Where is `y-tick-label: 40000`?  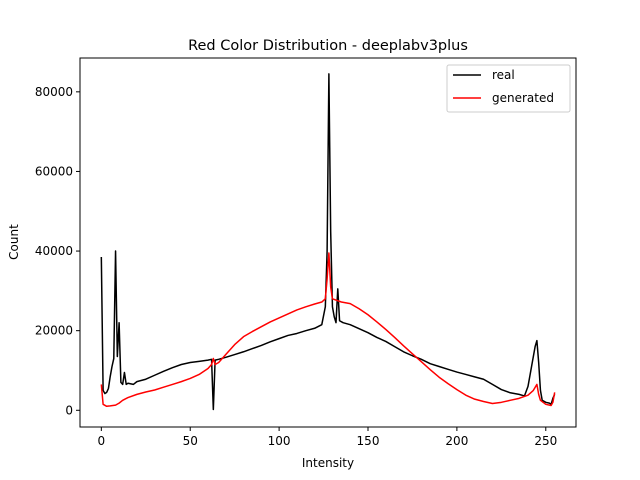 y-tick-label: 40000 is located at coordinates (54, 251).